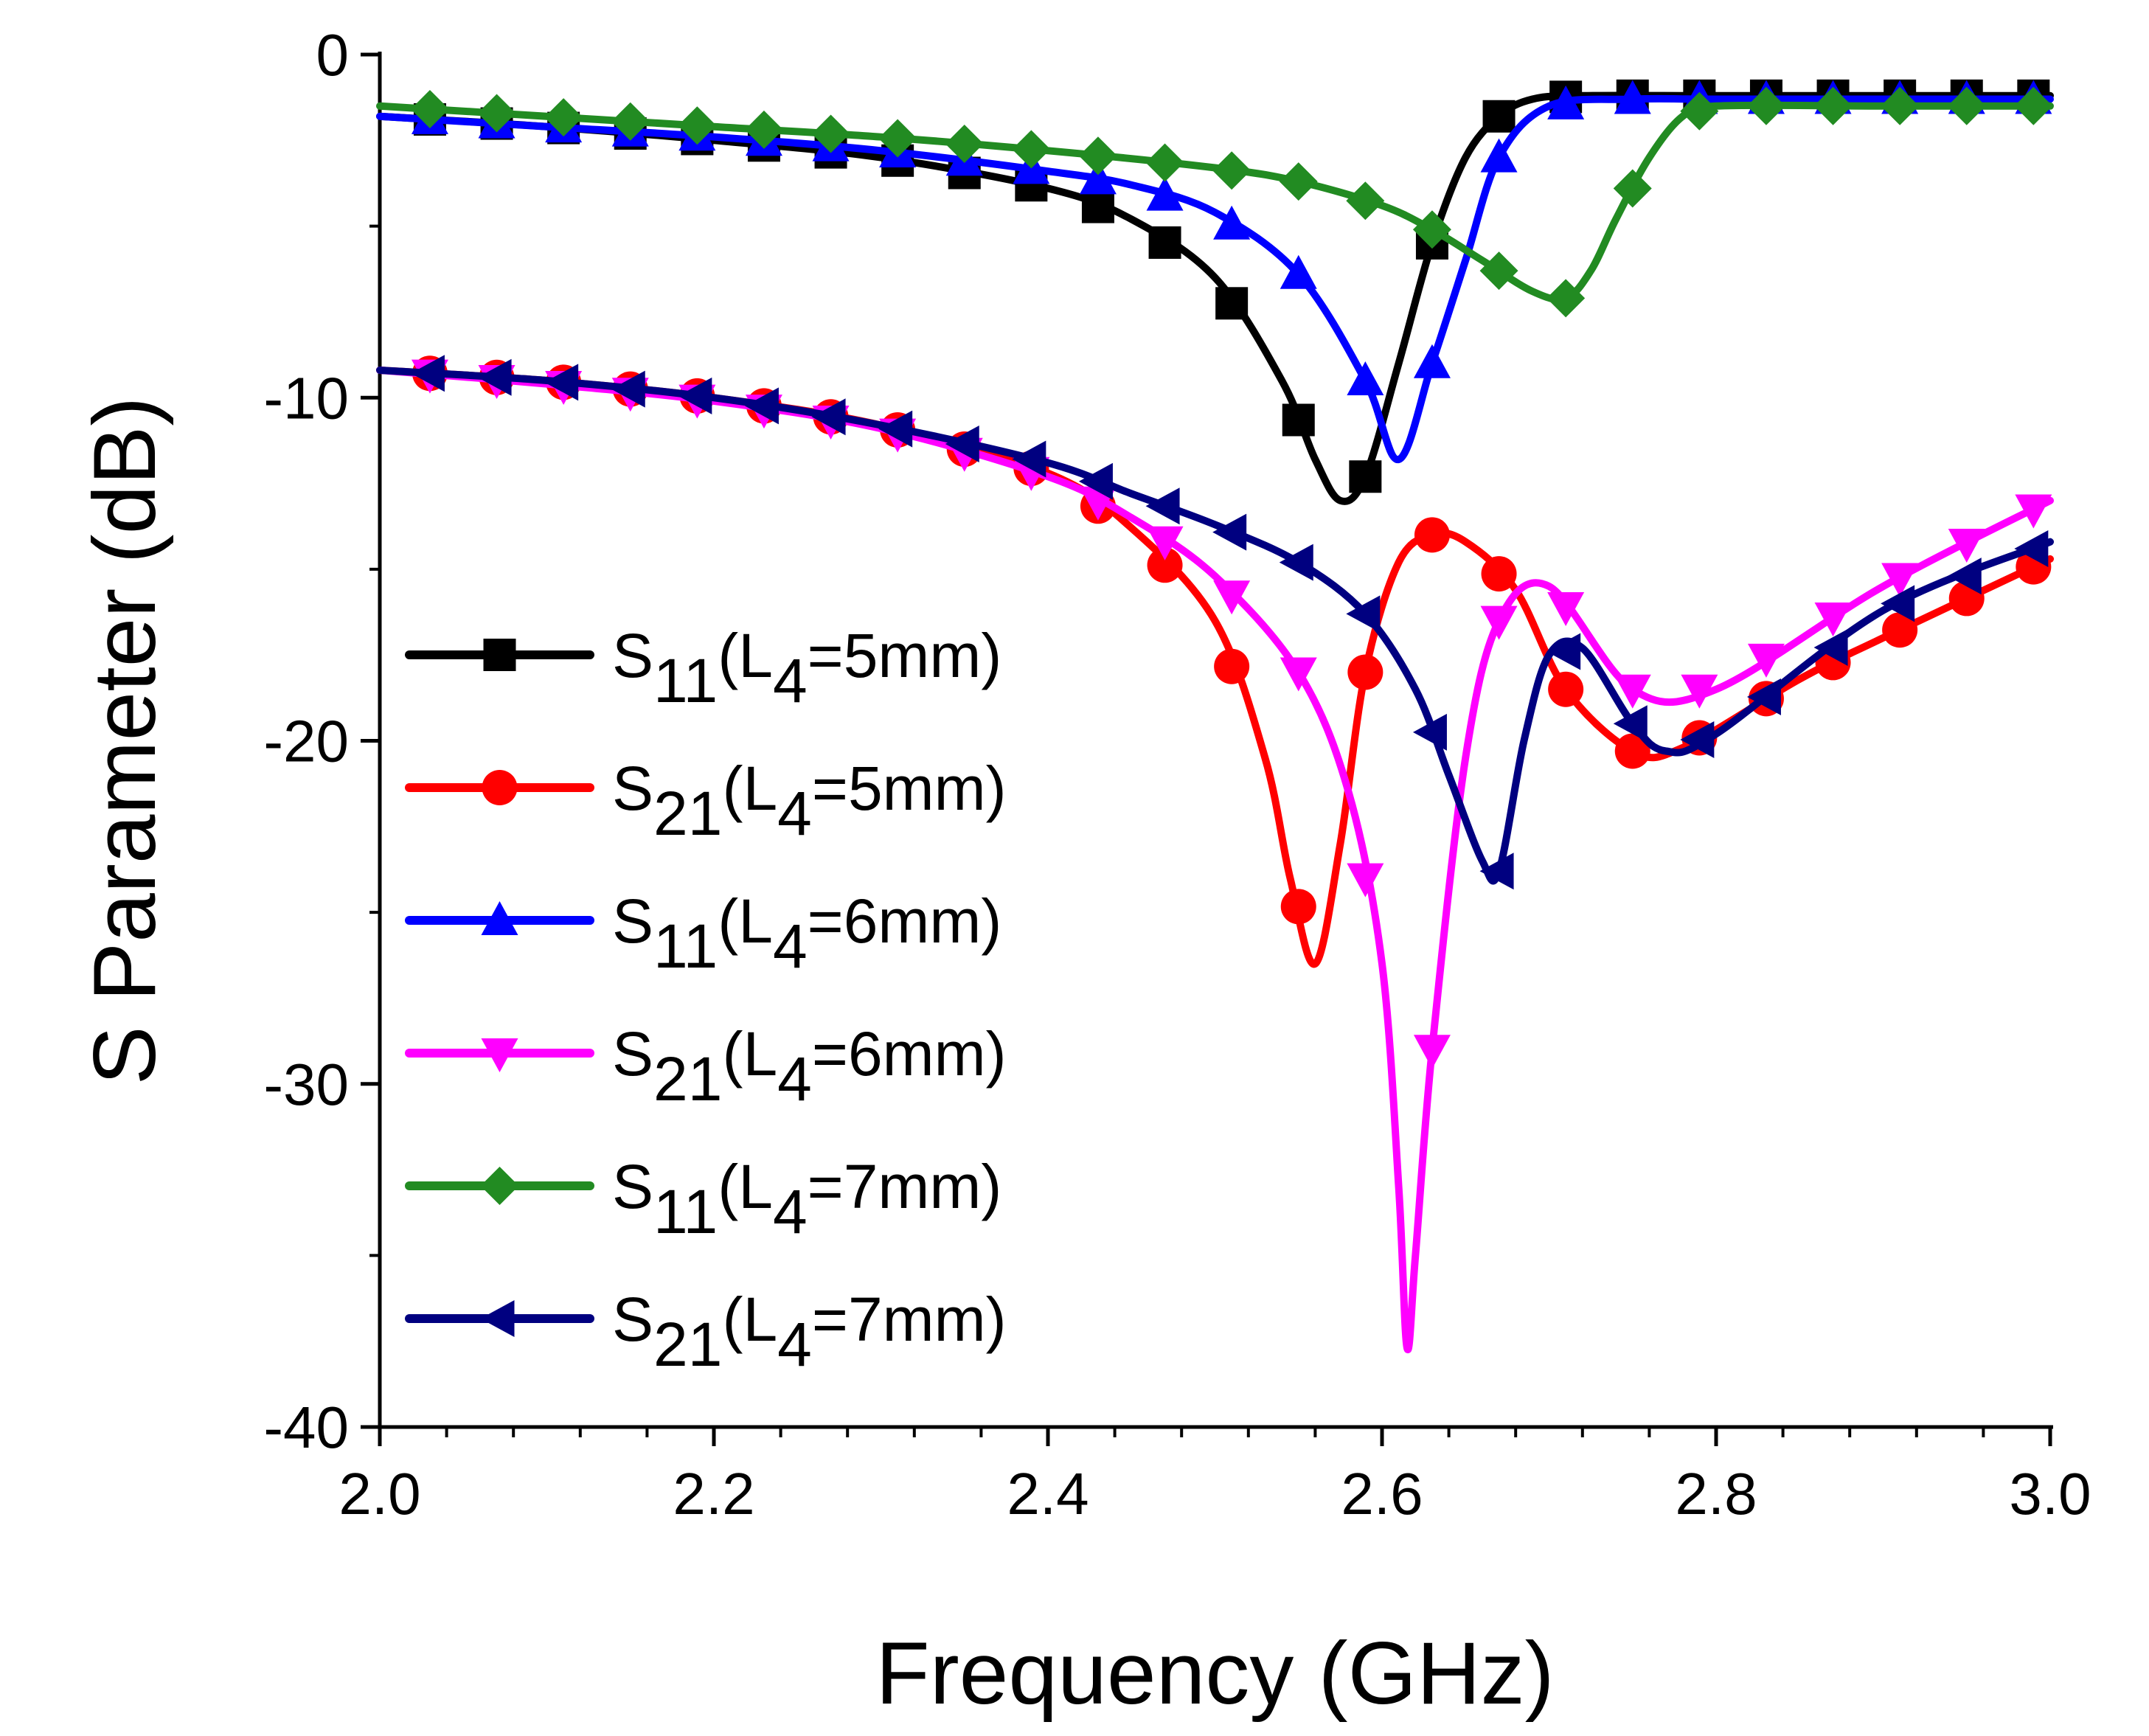  Describe the element at coordinates (379, 1494) in the screenshot. I see `x-tick-label: 2.0` at that location.